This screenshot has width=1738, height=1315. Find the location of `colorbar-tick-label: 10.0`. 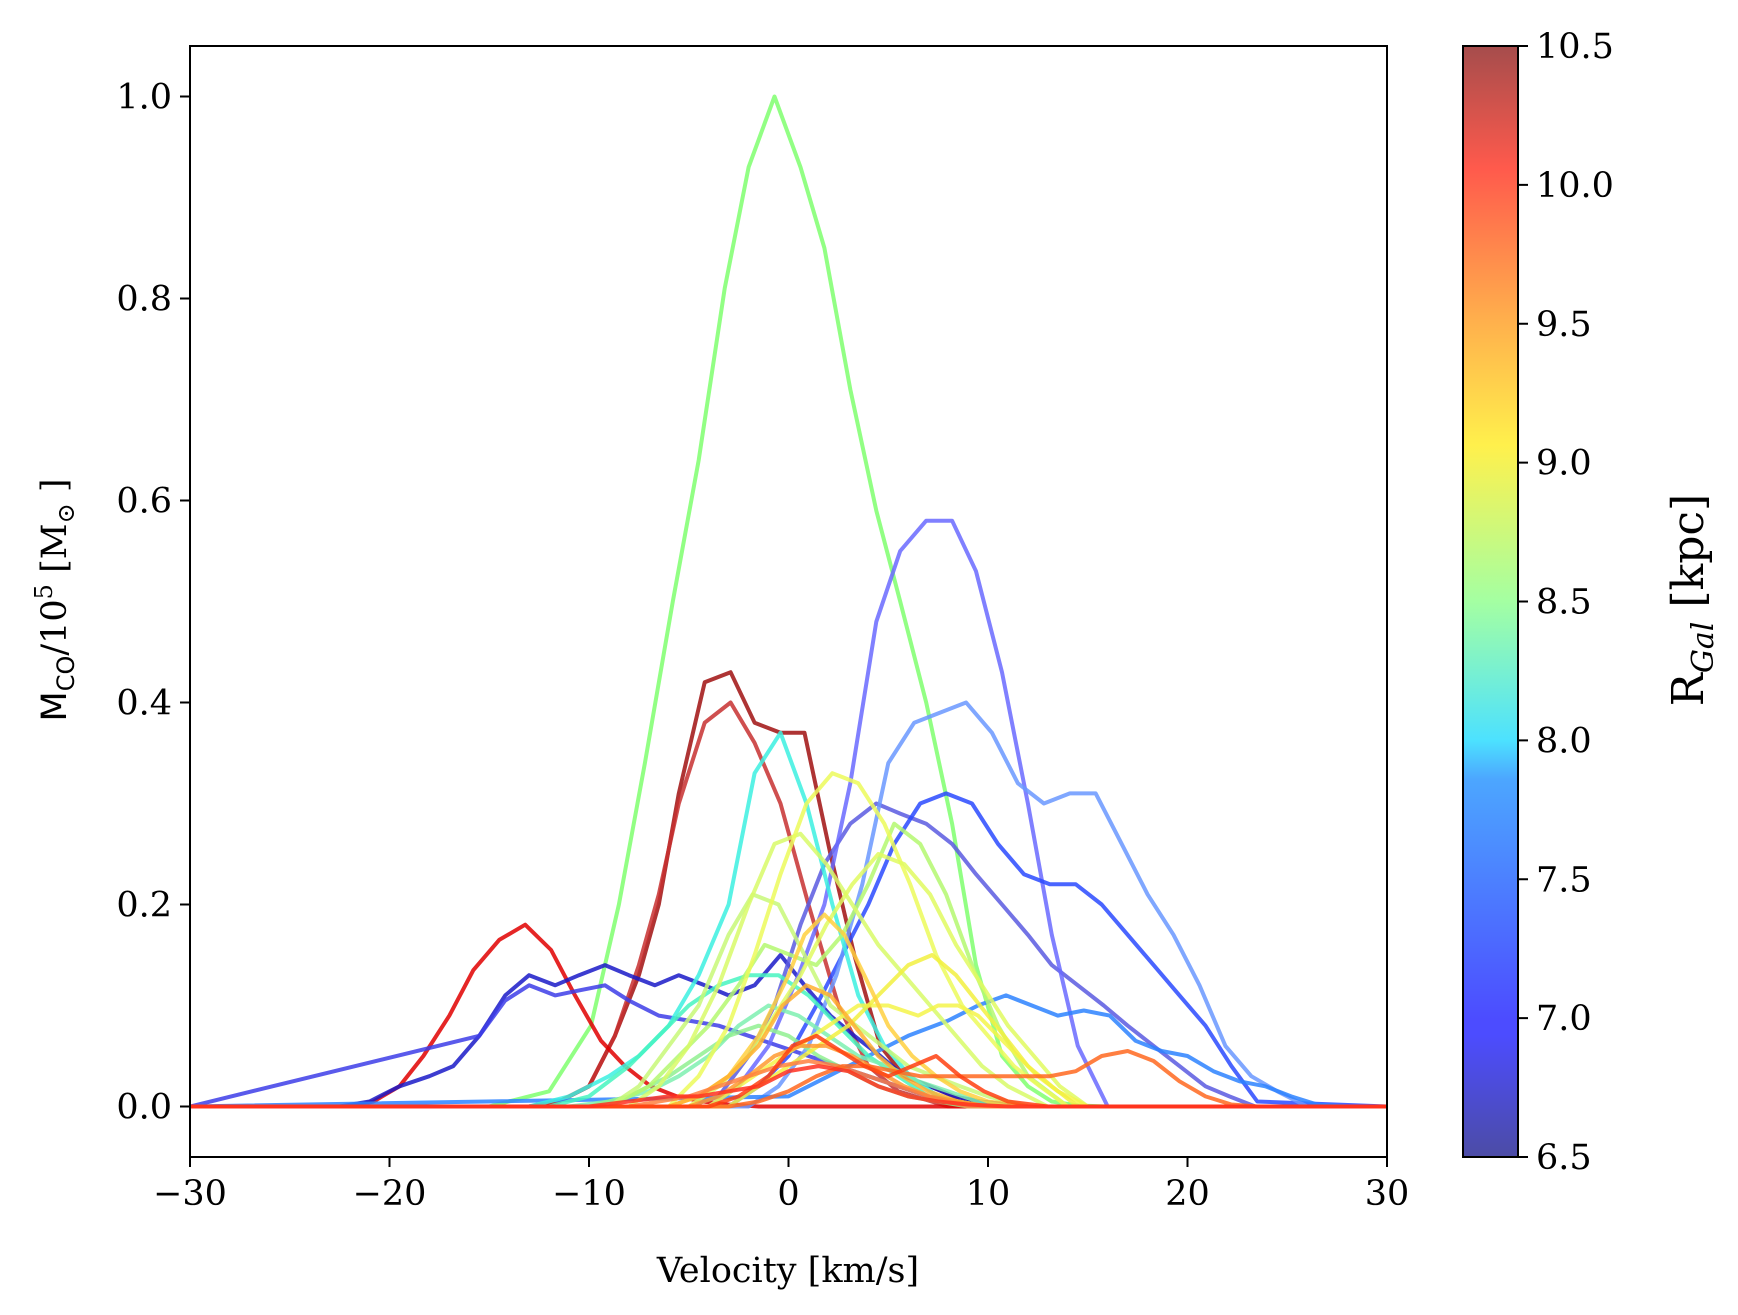

colorbar-tick-label: 10.0 is located at coordinates (1575, 186).